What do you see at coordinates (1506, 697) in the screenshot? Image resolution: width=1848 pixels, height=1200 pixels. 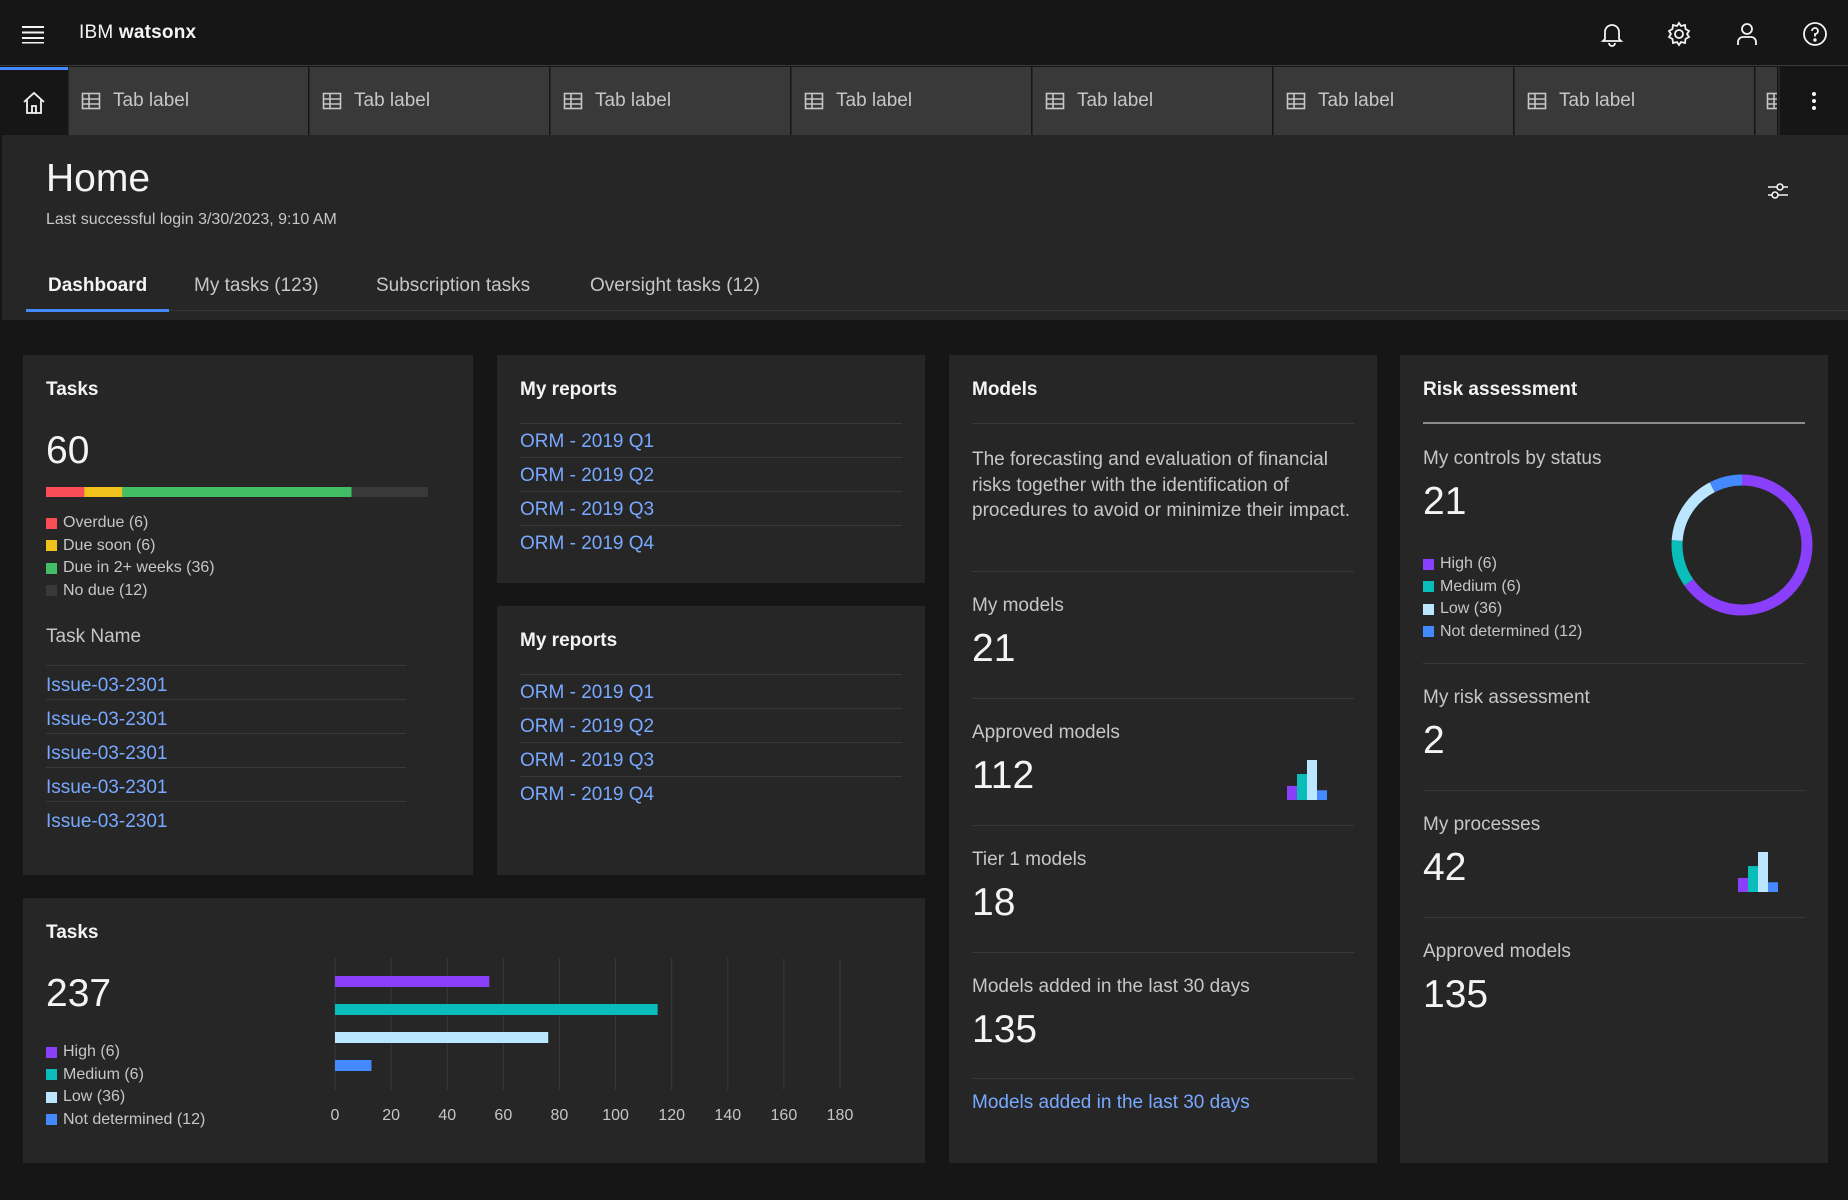 I see `risk-assessment-label: My risk assessment` at bounding box center [1506, 697].